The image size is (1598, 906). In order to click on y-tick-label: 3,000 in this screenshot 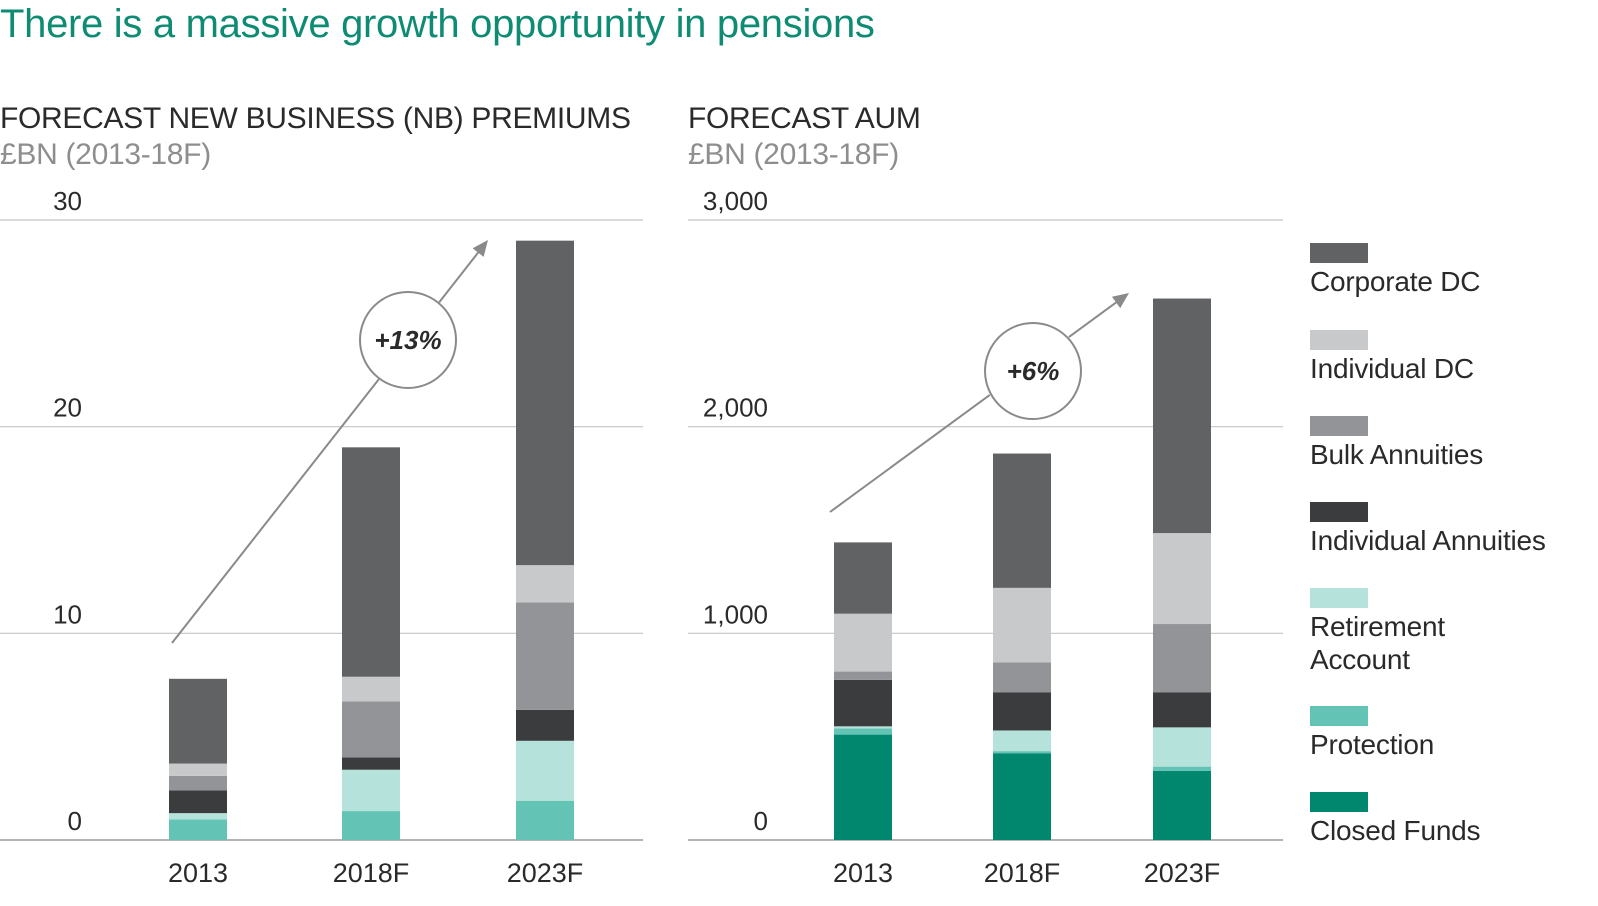, I will do `click(735, 201)`.